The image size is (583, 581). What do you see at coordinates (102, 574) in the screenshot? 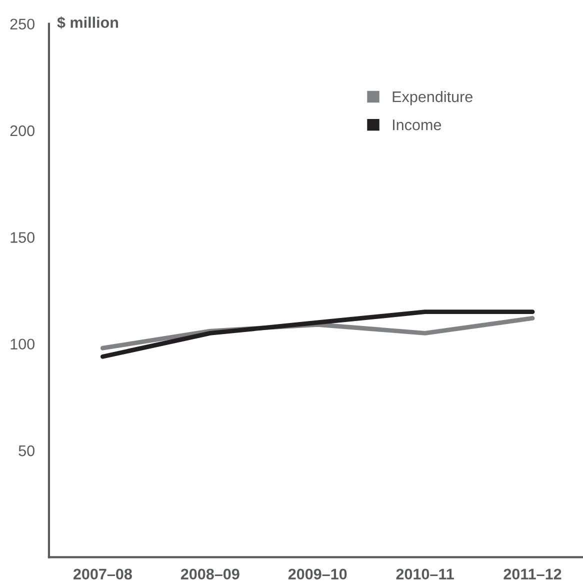
I see `x-tick-label: 2007–08` at bounding box center [102, 574].